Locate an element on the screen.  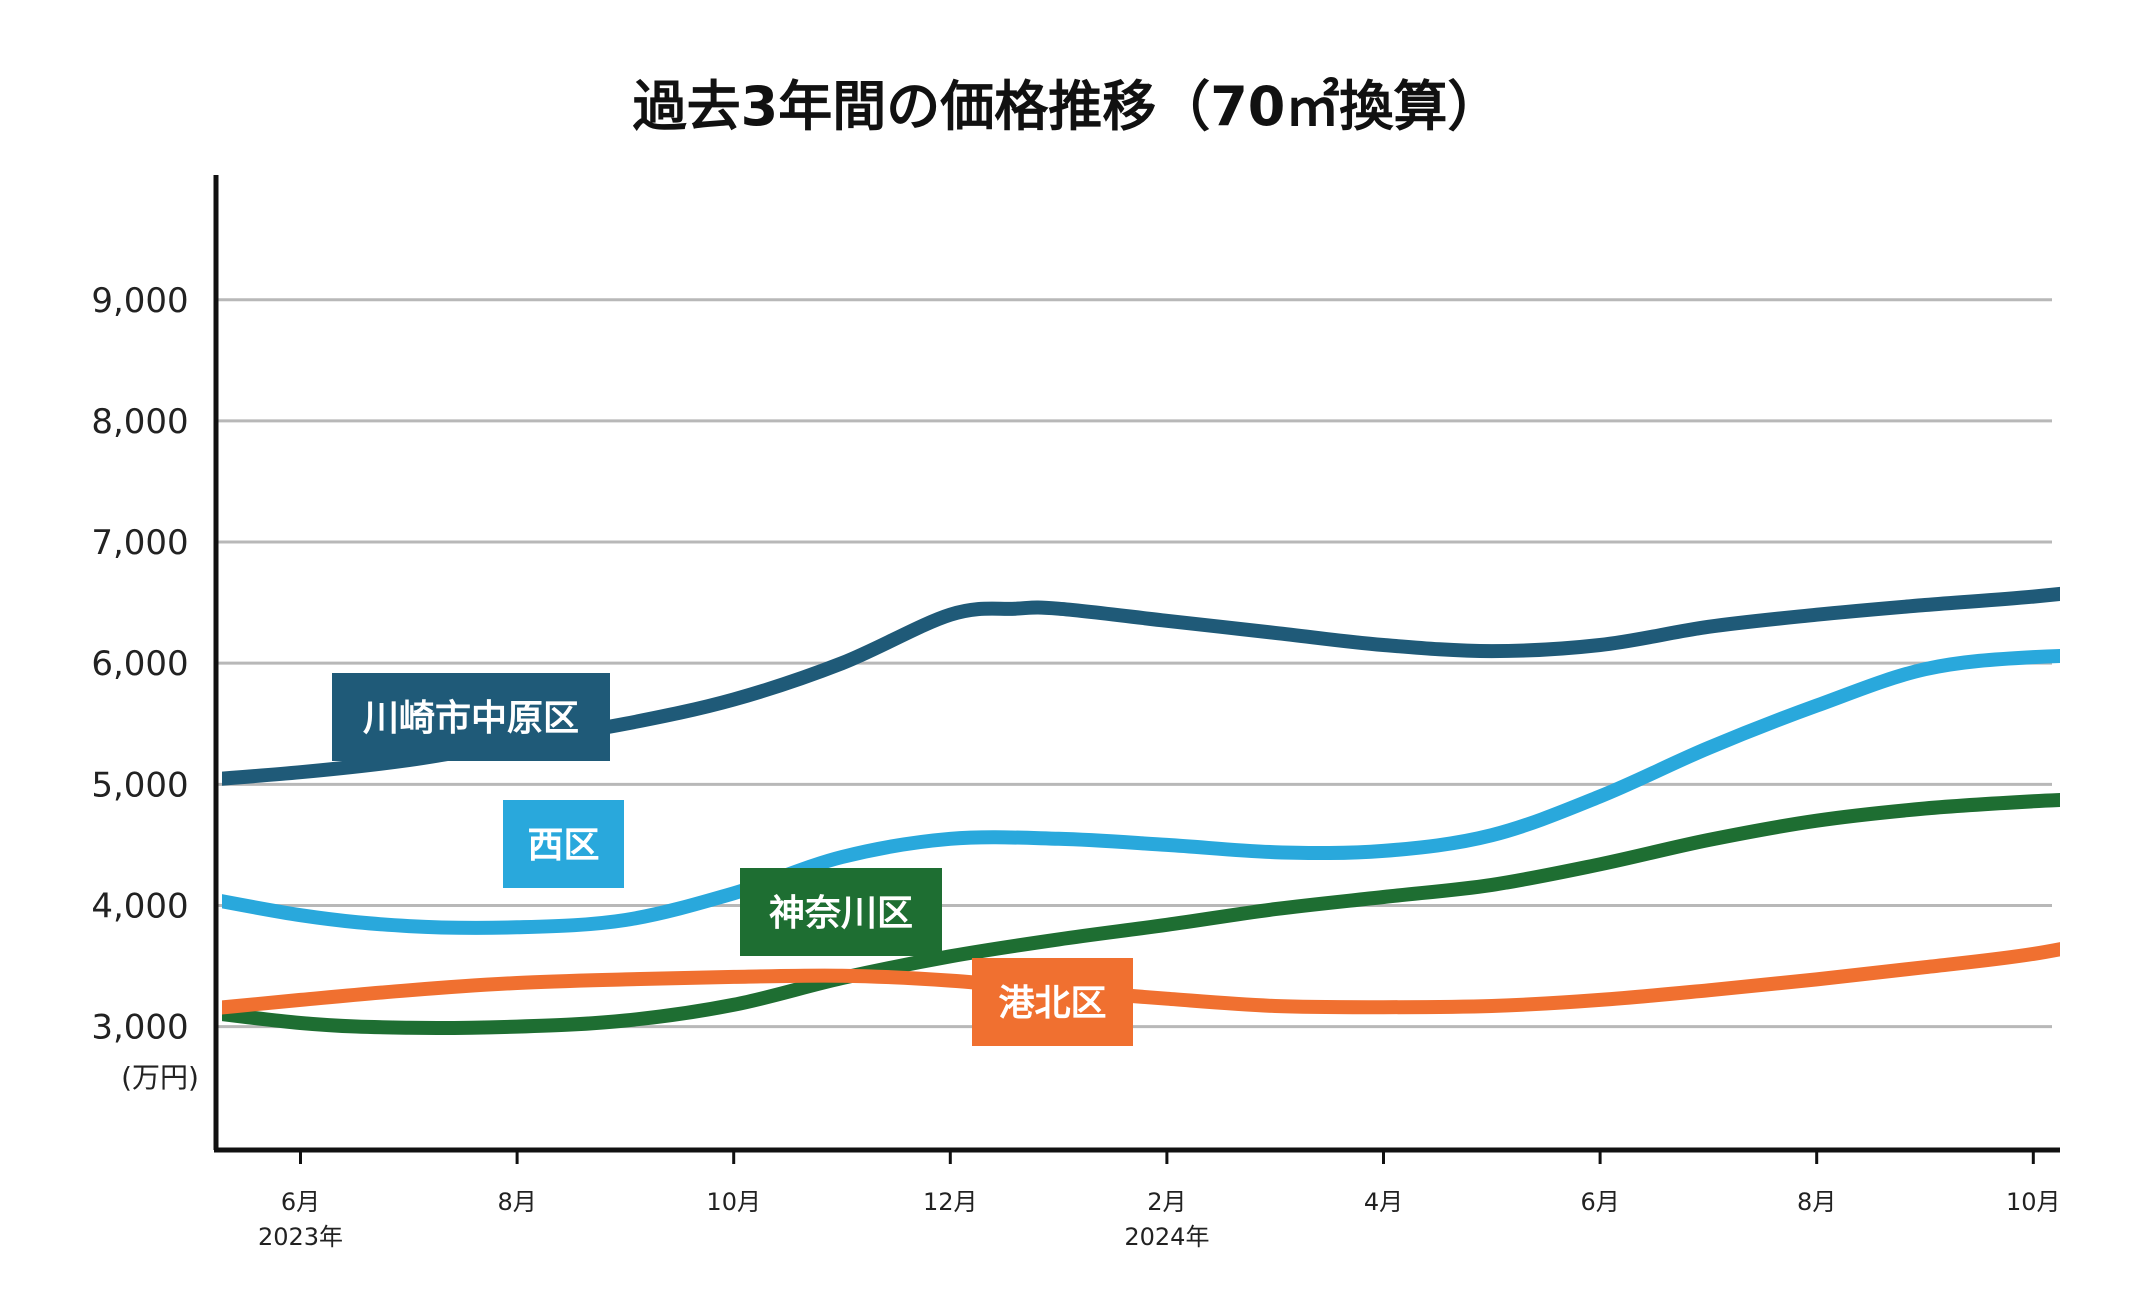
series-label-text: 神奈川区 is located at coordinates (841, 913).